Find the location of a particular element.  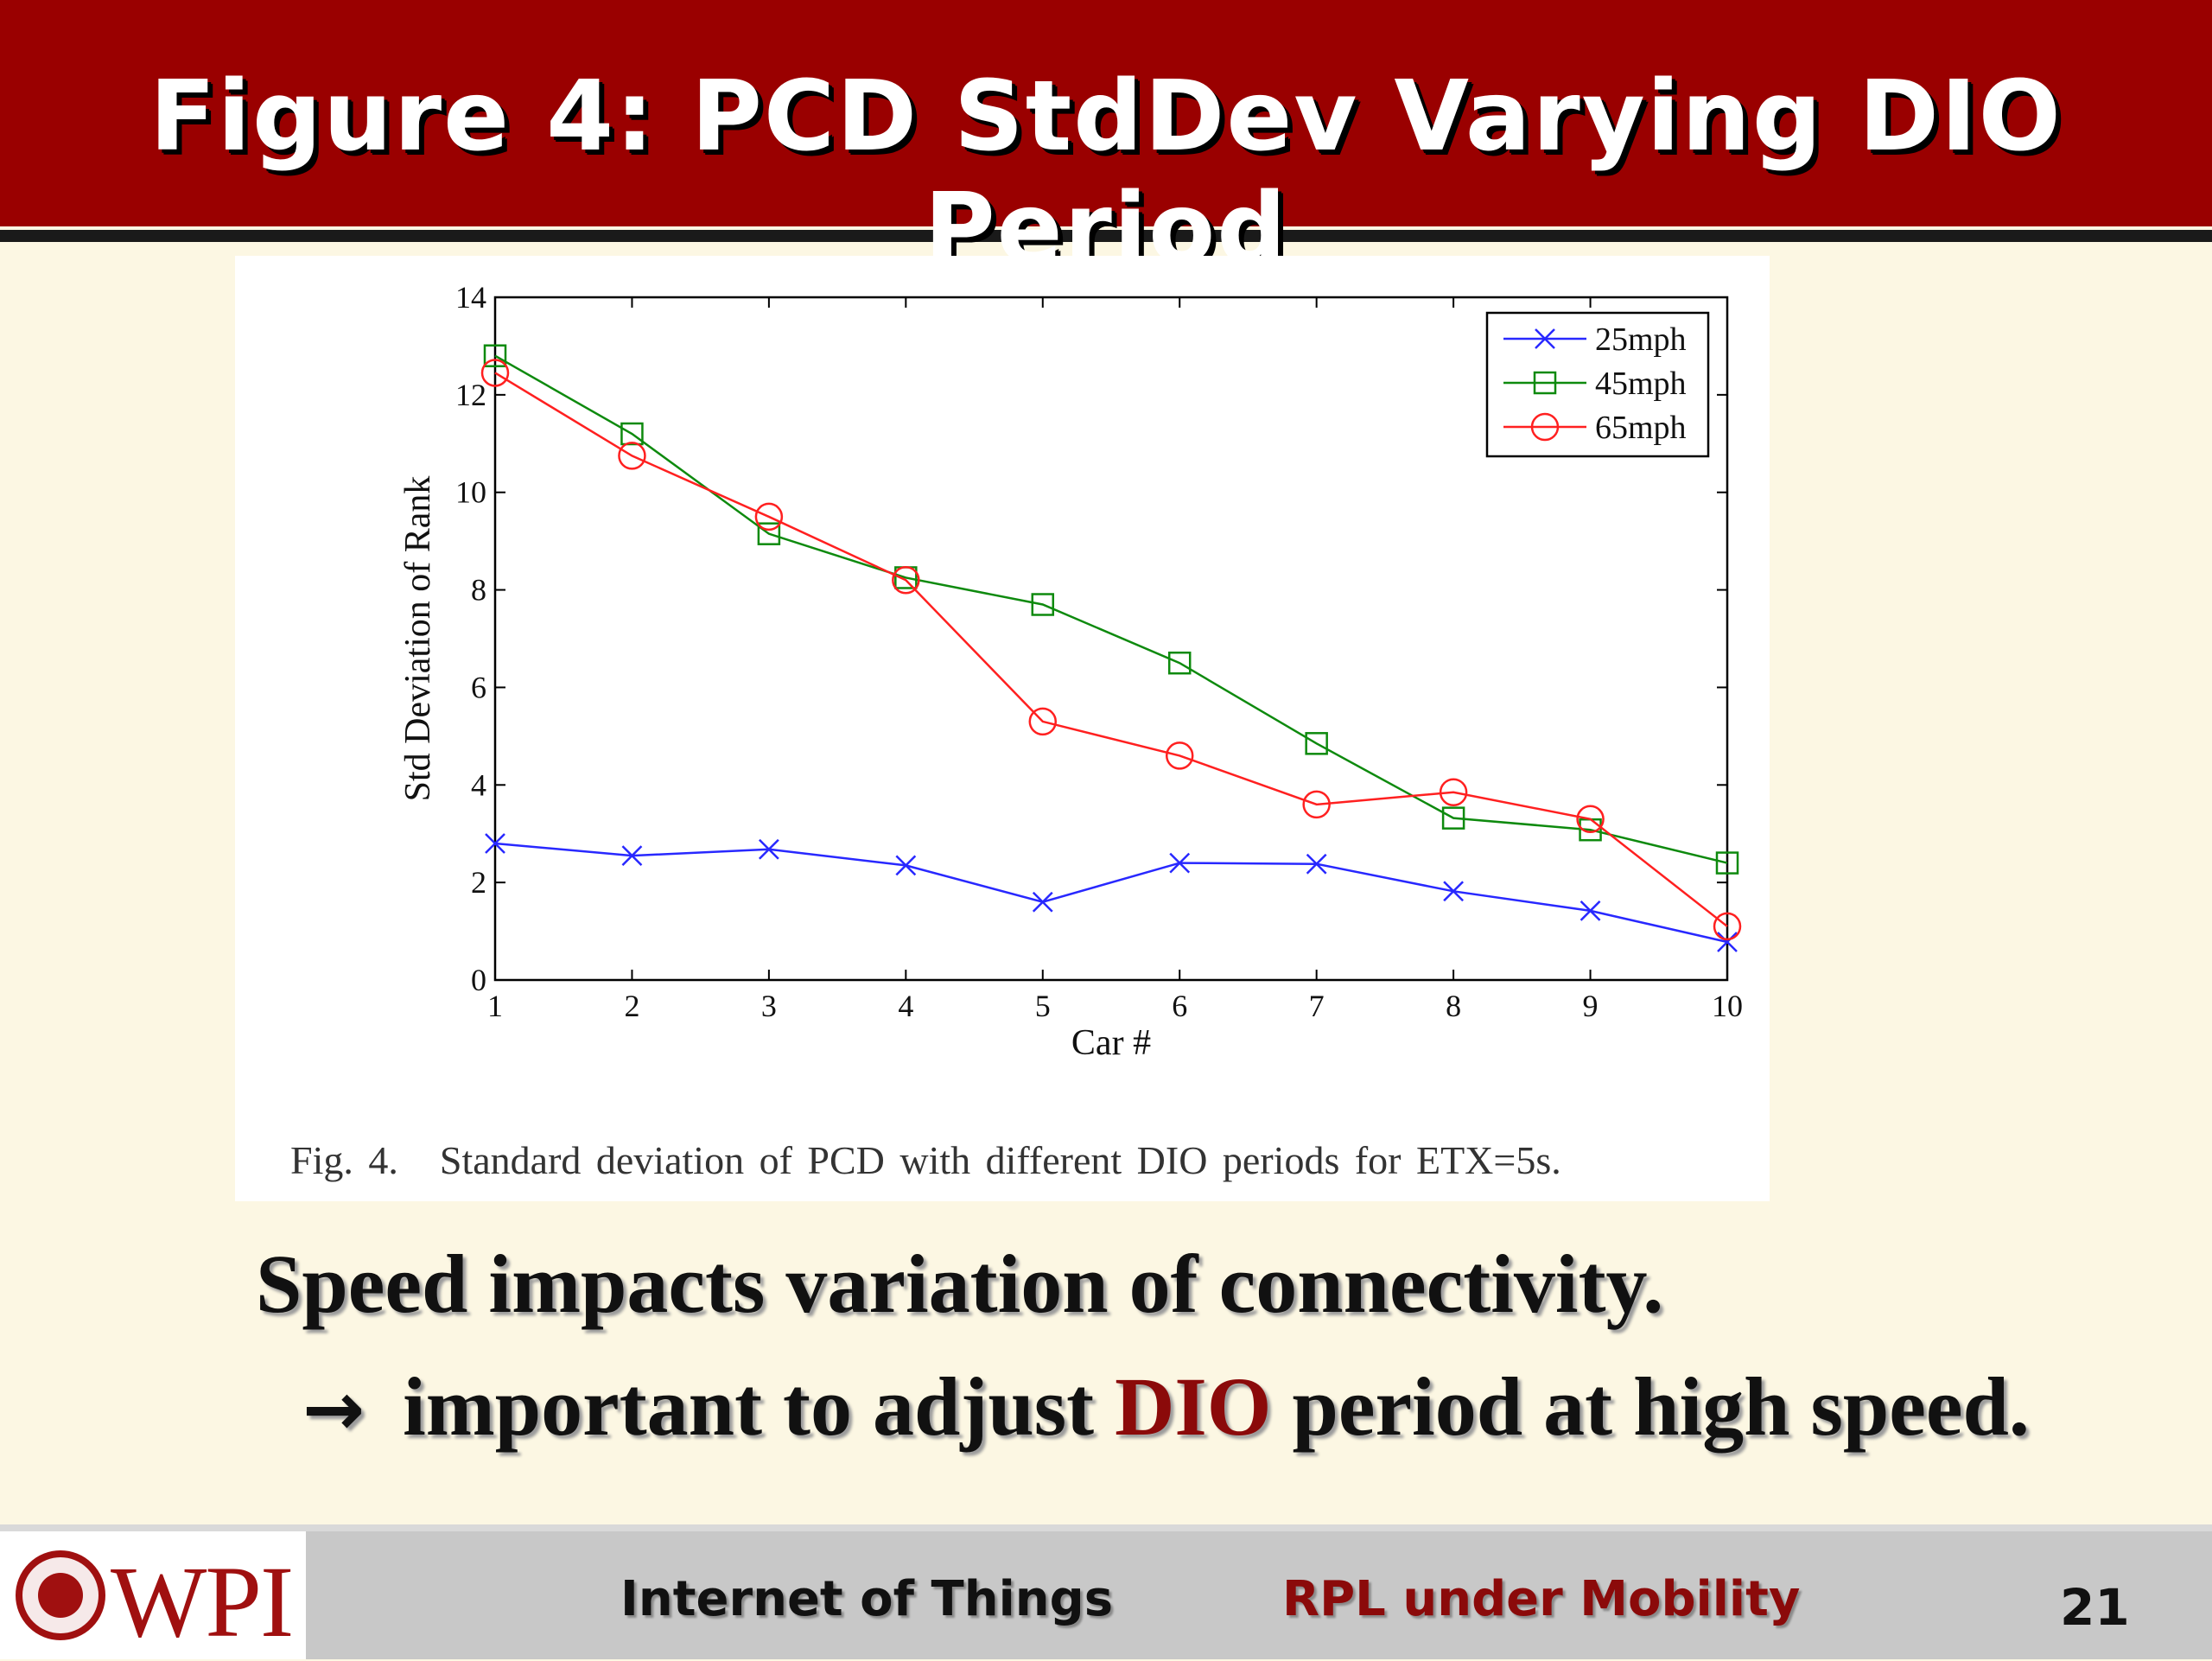

y-tick-label: 4 is located at coordinates (478, 784).